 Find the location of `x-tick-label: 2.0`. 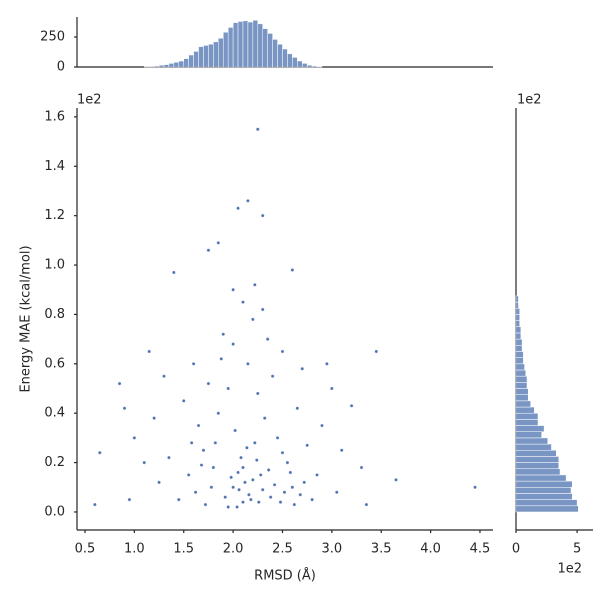

x-tick-label: 2.0 is located at coordinates (233, 549).